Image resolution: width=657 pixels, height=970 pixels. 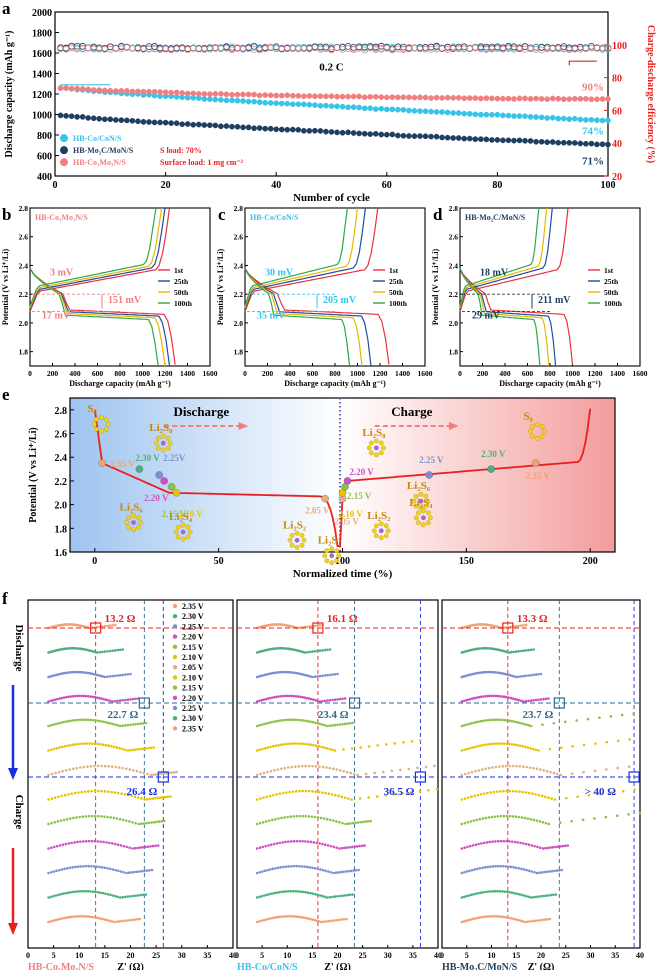 I want to click on stage-label: 2.35 V, so click(x=538, y=476).